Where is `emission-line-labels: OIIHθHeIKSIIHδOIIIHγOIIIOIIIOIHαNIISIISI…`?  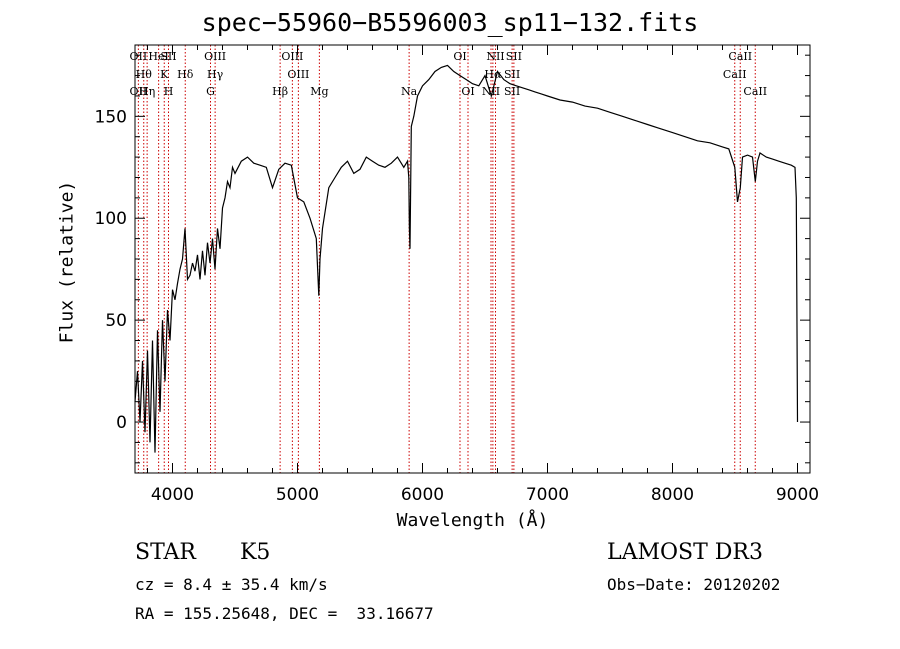 emission-line-labels: OIIHθHeIKSIIHδOIIIHγOIIIOIIIOIHαNIISIISI… is located at coordinates (449, 74).